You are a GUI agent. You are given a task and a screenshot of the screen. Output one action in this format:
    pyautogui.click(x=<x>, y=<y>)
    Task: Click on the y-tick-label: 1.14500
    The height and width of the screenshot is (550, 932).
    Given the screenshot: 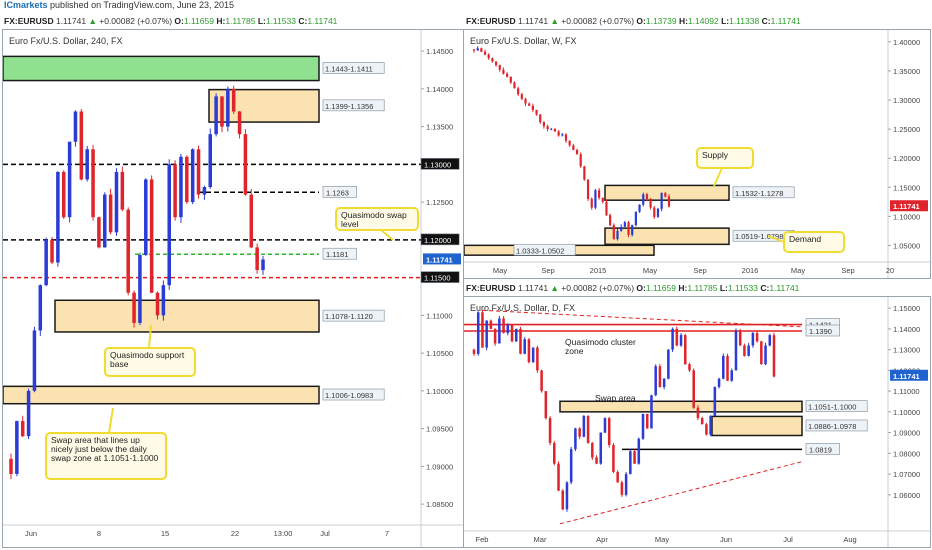 What is the action you would take?
    pyautogui.click(x=439, y=51)
    